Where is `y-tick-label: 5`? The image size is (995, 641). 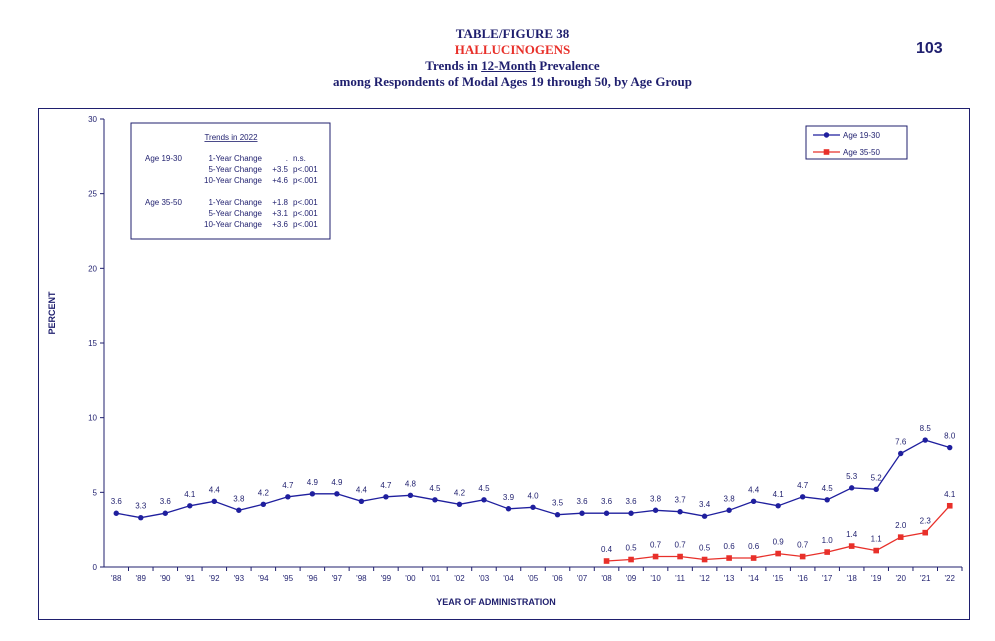
y-tick-label: 5 is located at coordinates (95, 492).